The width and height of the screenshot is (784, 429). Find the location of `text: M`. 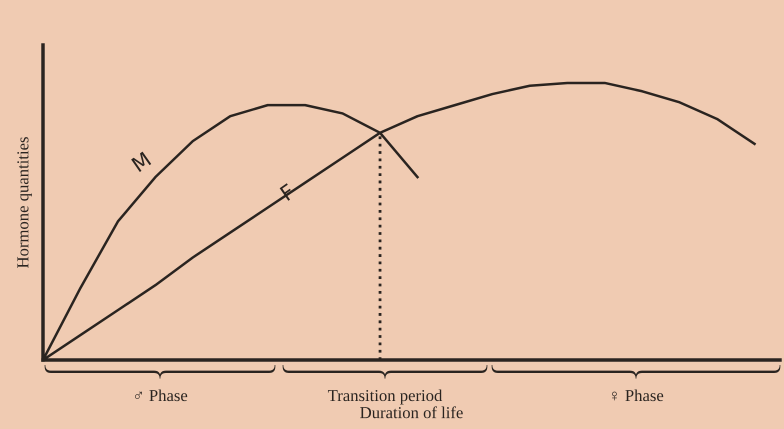

text: M is located at coordinates (141, 162).